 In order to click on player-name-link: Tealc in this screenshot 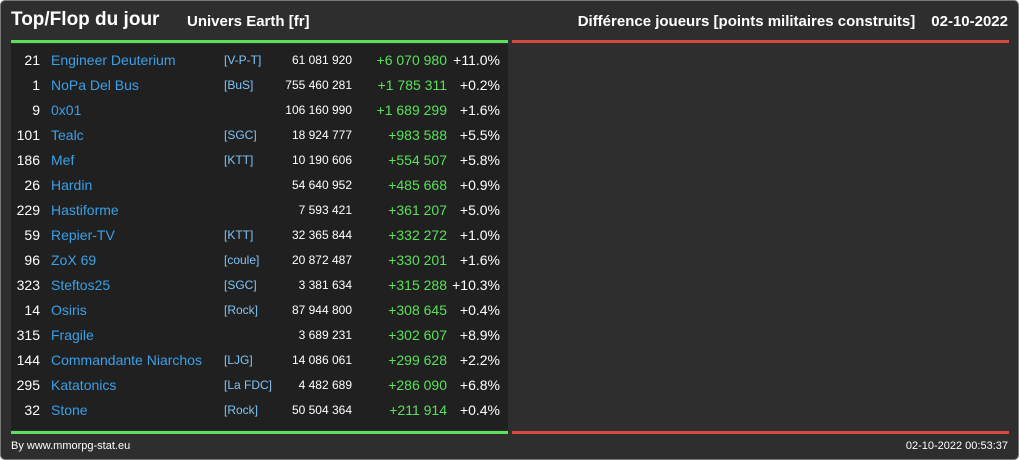, I will do `click(67, 135)`.